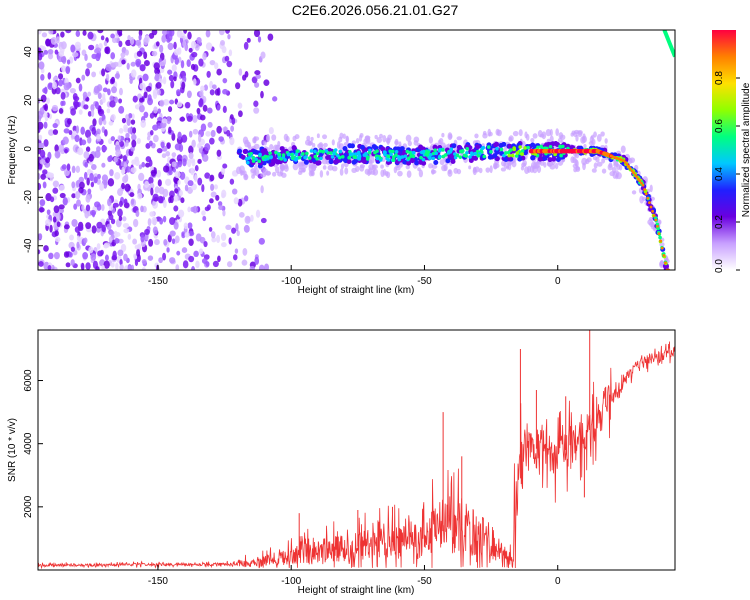  Describe the element at coordinates (28, 443) in the screenshot. I see `snr-y-tick-label: 4000` at that location.